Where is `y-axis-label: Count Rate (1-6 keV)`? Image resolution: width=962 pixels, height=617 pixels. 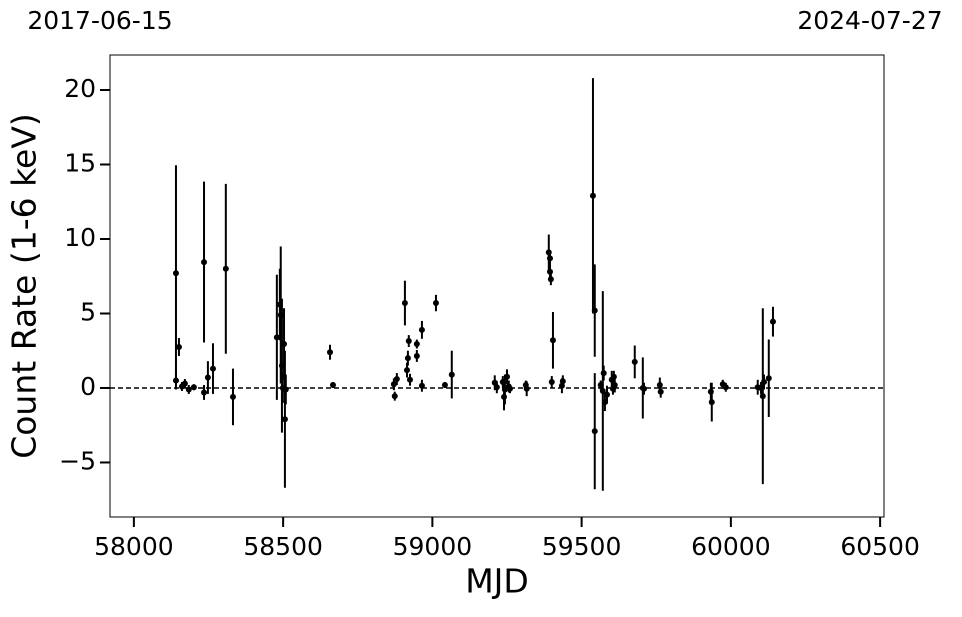
y-axis-label: Count Rate (1-6 keV) is located at coordinates (24, 286).